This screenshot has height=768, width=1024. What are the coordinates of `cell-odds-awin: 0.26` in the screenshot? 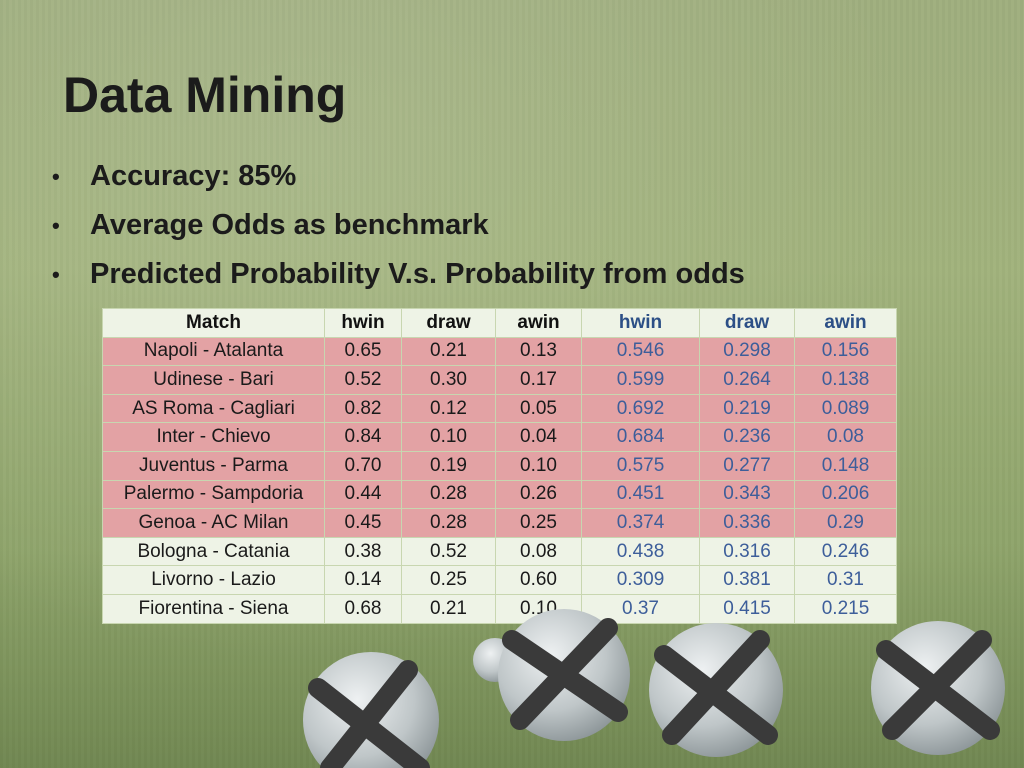 It's located at (538, 494).